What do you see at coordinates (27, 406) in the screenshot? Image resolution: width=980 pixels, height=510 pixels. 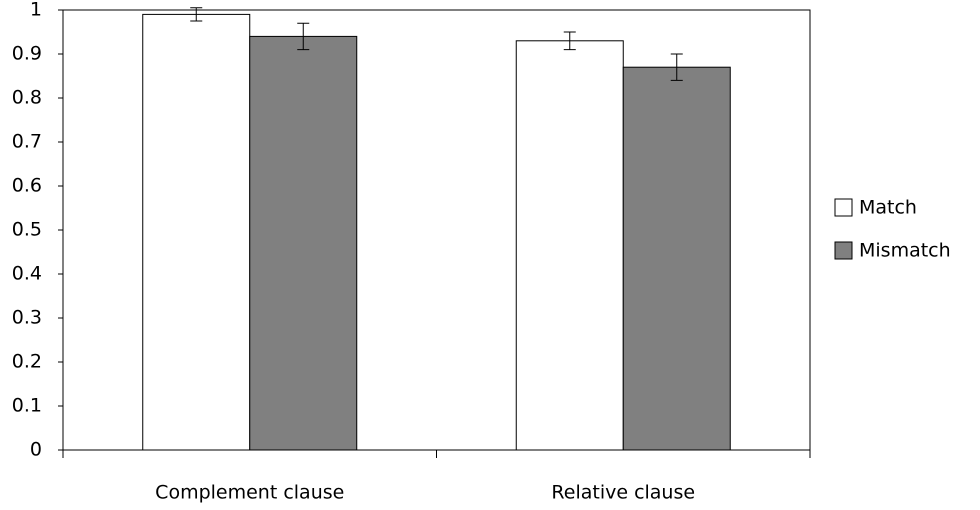 I see `y-tick-label: 0.1` at bounding box center [27, 406].